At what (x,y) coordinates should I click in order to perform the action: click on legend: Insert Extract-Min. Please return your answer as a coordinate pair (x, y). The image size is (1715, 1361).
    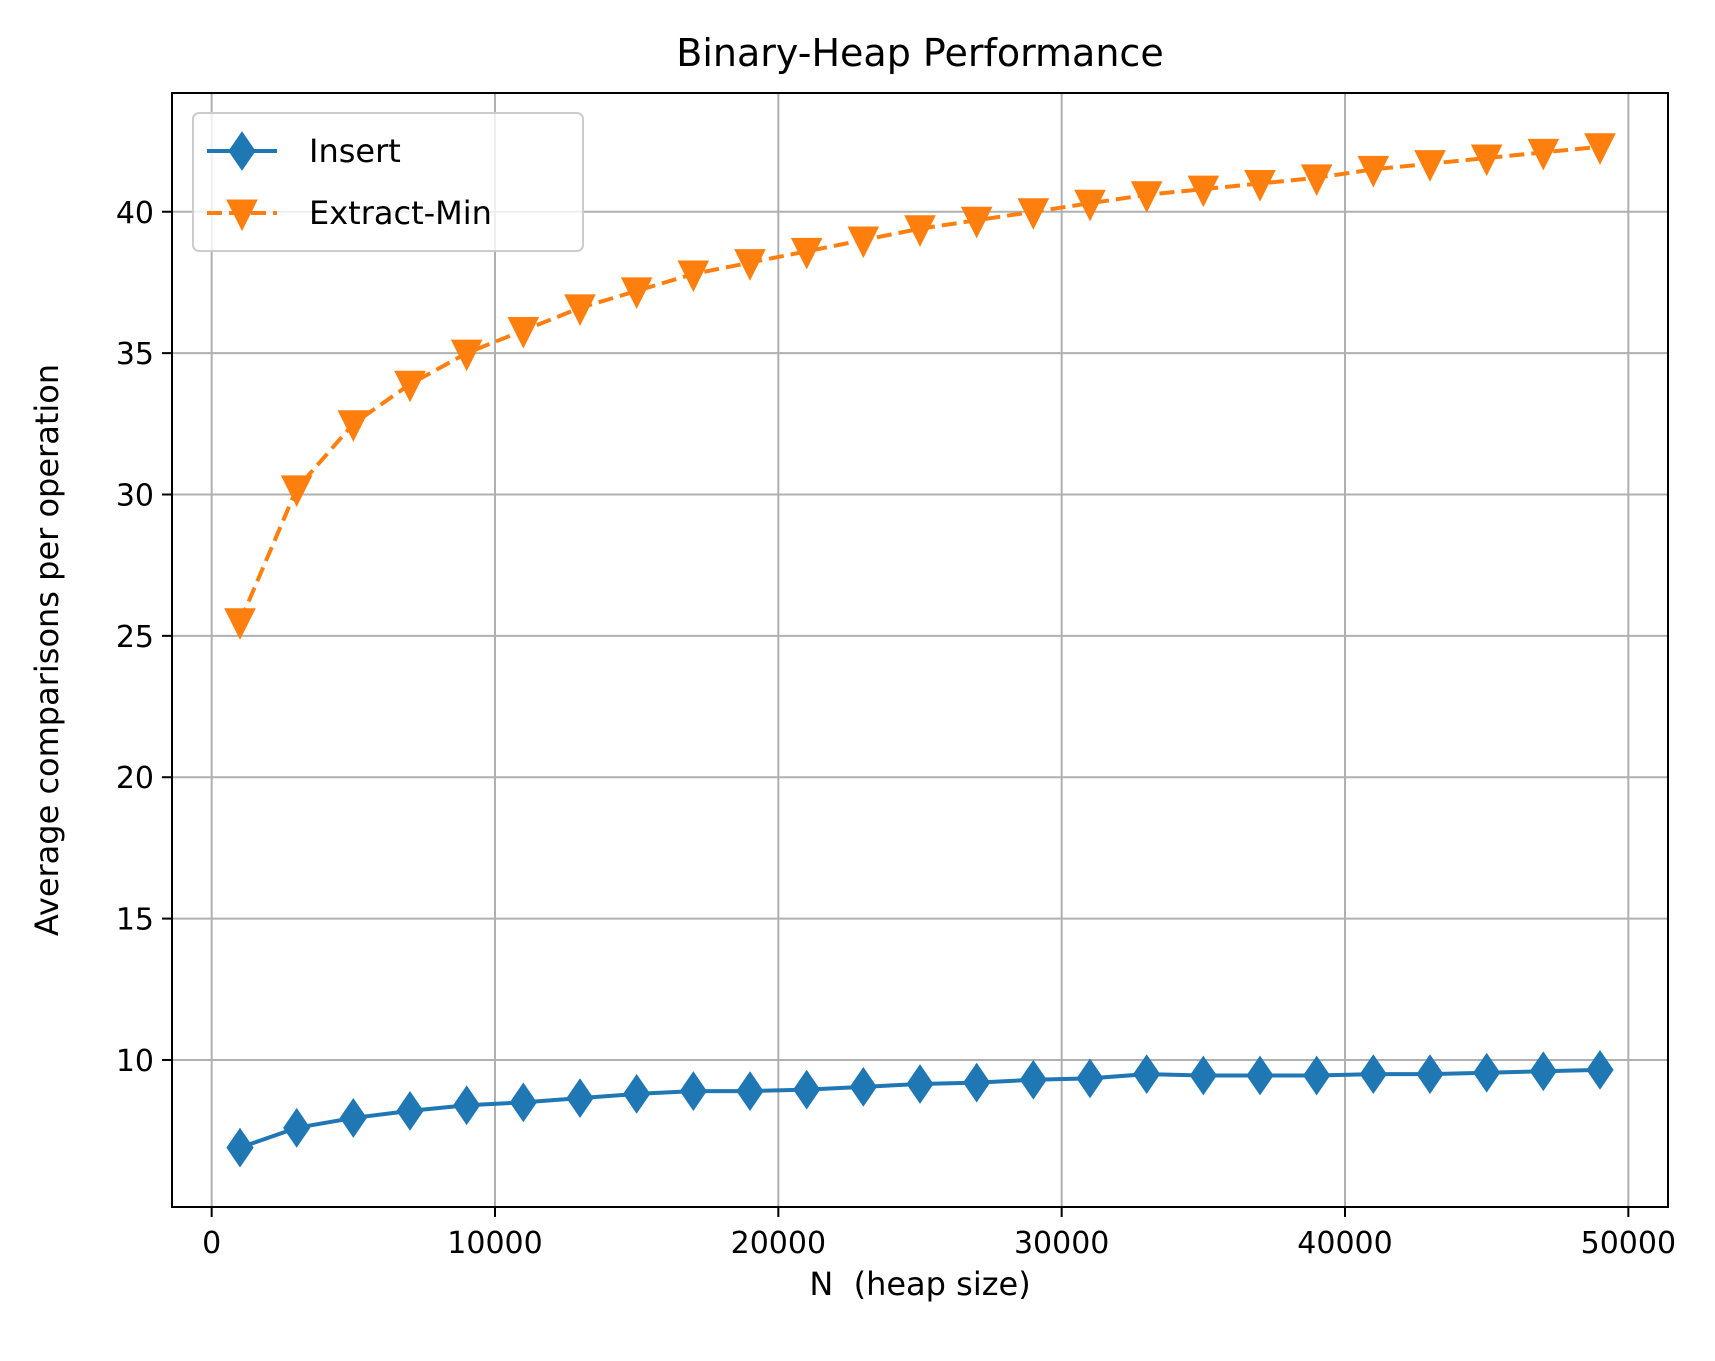
    Looking at the image, I should click on (388, 182).